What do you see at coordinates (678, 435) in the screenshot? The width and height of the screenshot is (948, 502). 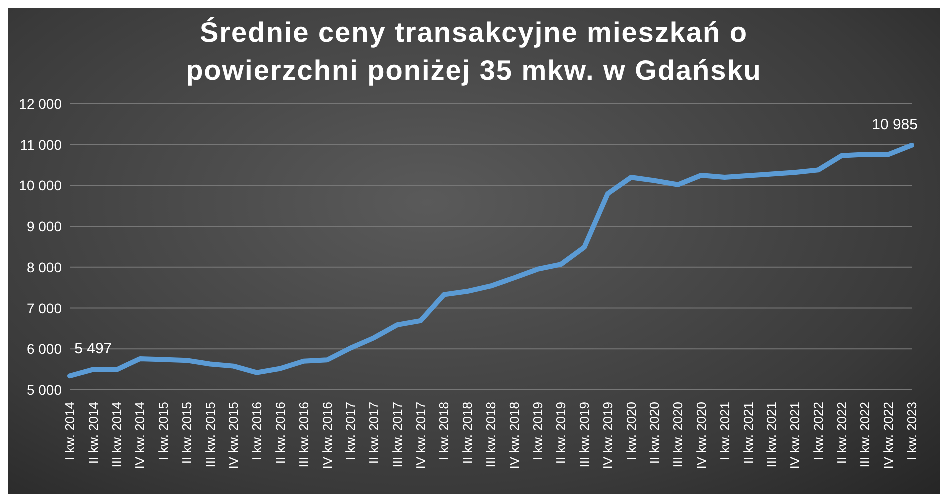 I see `x-tick-label: III kw. 2020` at bounding box center [678, 435].